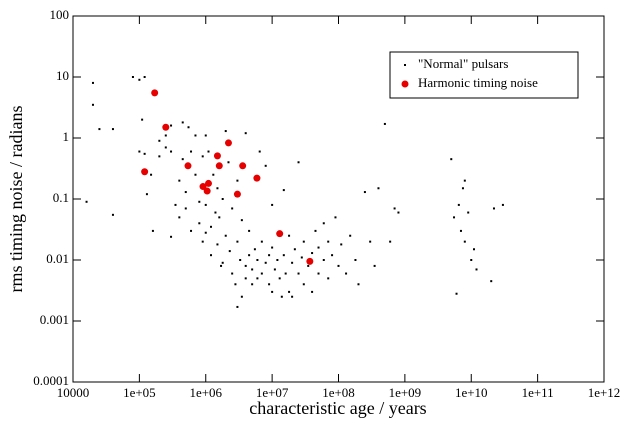 This screenshot has height=427, width=625. Describe the element at coordinates (54, 319) in the screenshot. I see `y-tick-label: 0.001` at that location.